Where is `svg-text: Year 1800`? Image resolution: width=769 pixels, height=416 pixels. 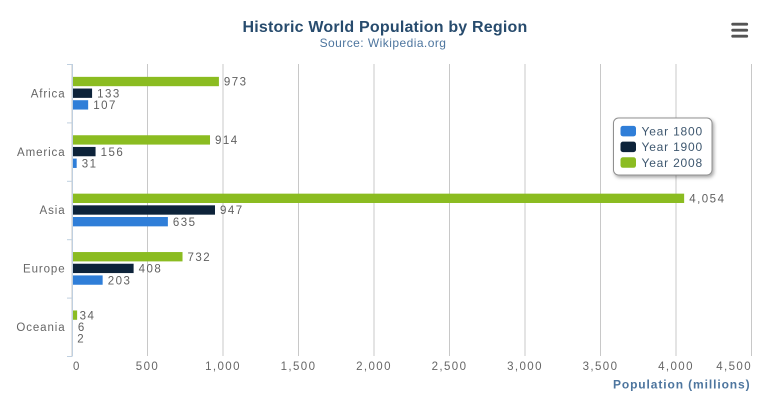
svg-text: Year 1800 is located at coordinates (672, 131).